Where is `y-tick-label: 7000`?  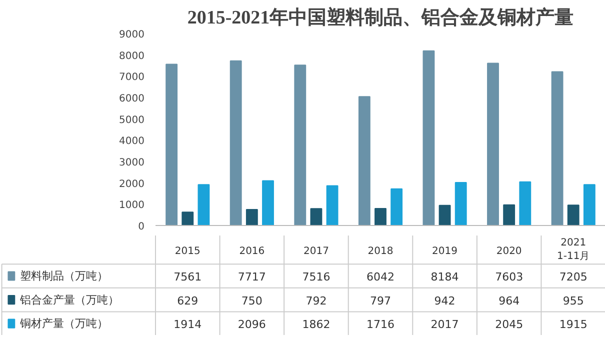 y-tick-label: 7000 is located at coordinates (132, 78).